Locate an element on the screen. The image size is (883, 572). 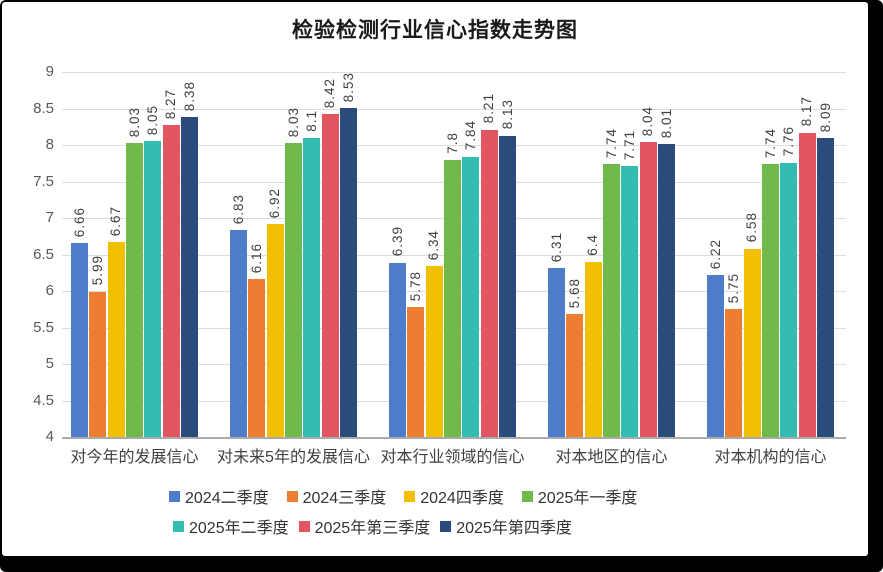
bar-slot: 8.1 is located at coordinates (312, 254).